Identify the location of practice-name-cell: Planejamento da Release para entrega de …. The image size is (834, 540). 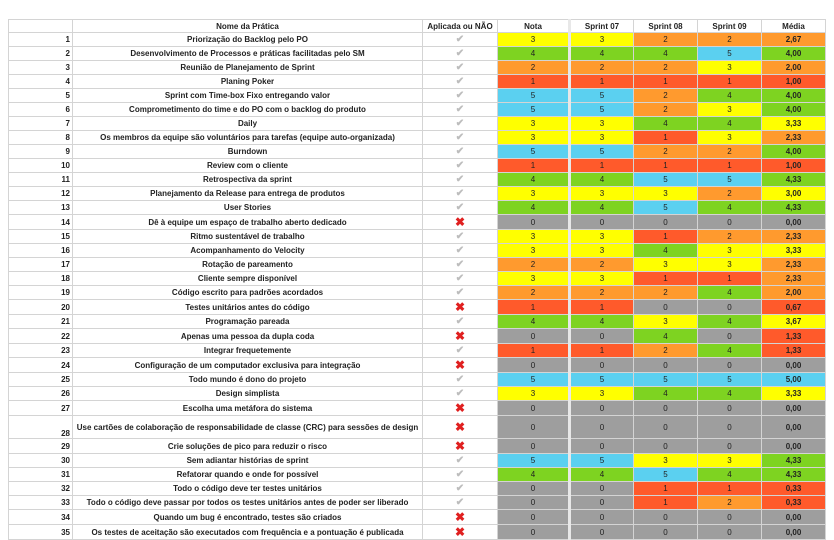
(247, 193).